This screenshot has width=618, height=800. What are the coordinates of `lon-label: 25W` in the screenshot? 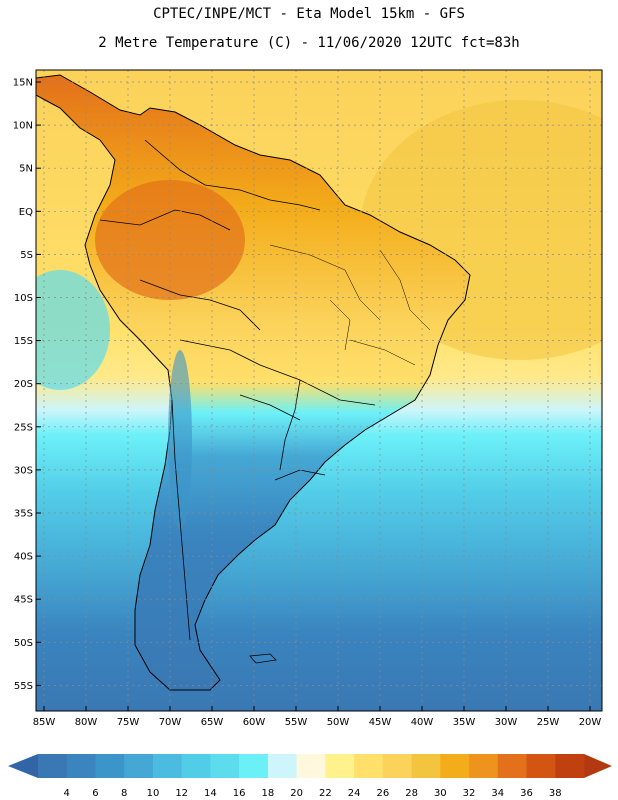 It's located at (548, 722).